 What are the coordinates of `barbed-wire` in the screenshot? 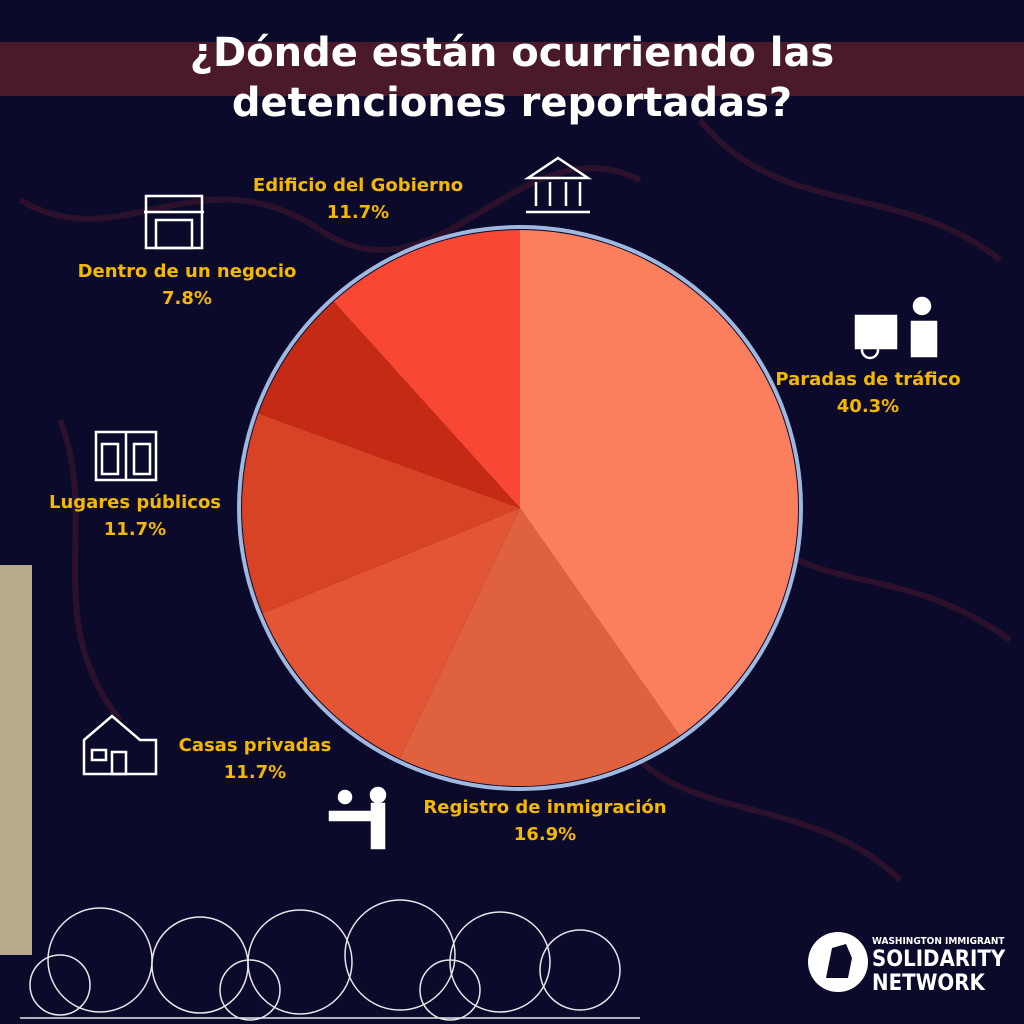 It's located at (330, 960).